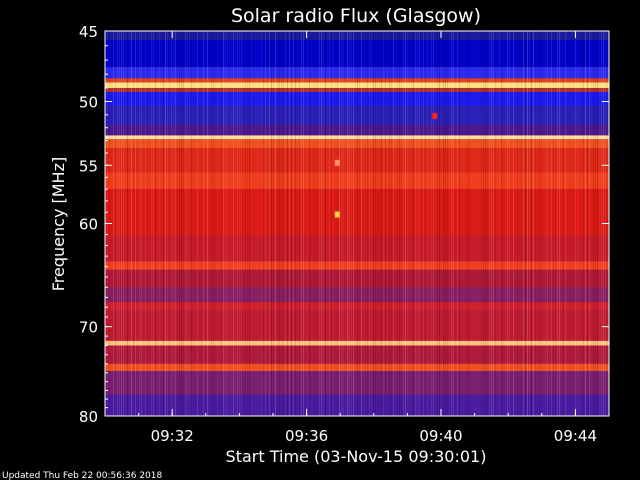 This screenshot has width=640, height=480. What do you see at coordinates (58, 224) in the screenshot?
I see `y-axis-label: Frequency [MHz]` at bounding box center [58, 224].